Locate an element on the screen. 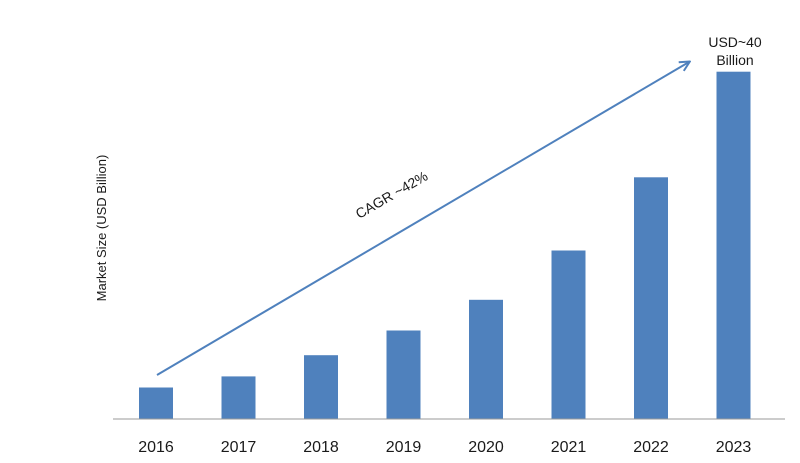  bar-2016 is located at coordinates (156, 403).